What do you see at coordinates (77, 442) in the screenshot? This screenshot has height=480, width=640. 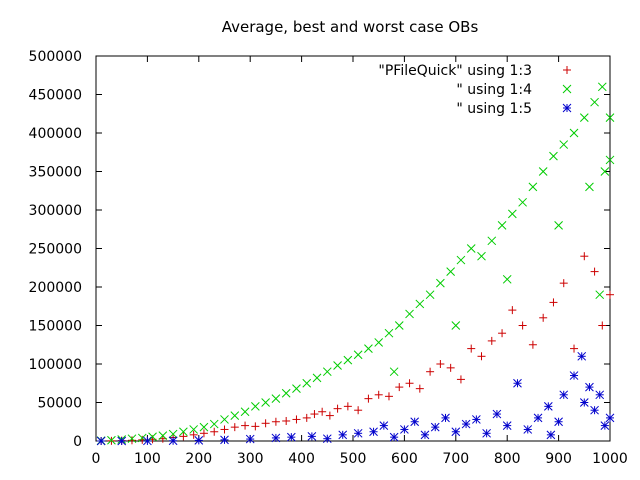 I see `y-tick-label: 0` at bounding box center [77, 442].